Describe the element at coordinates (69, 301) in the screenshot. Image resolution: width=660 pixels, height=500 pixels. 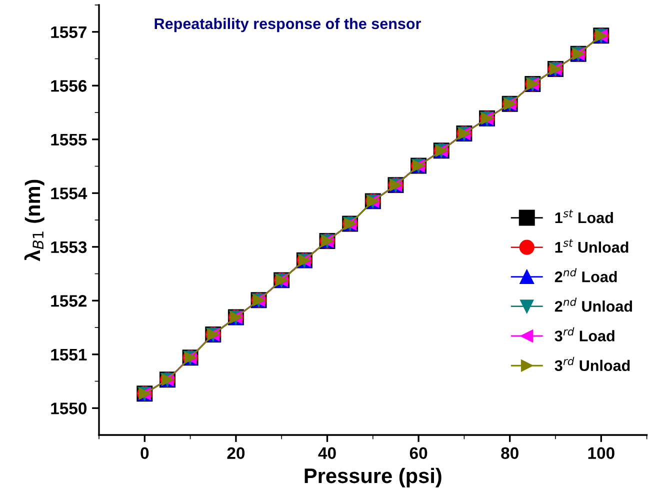
I see `y-tick-label: 1552` at that location.